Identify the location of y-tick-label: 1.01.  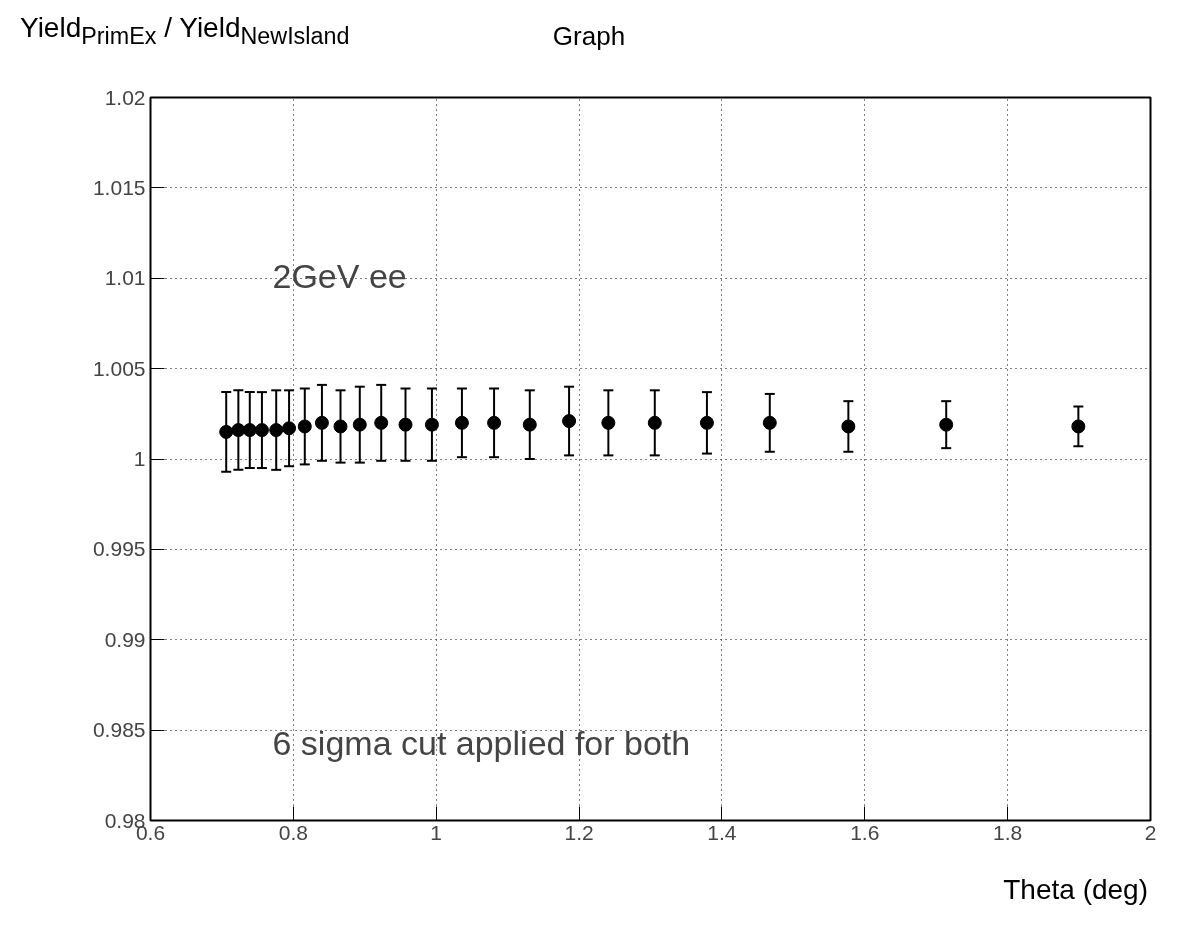
(125, 278).